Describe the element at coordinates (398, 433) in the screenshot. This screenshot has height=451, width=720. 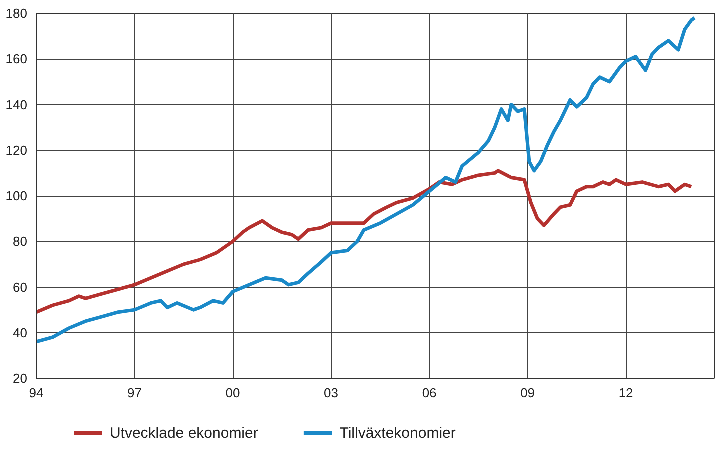
I see `legend-label: Tillväxtekonomier` at that location.